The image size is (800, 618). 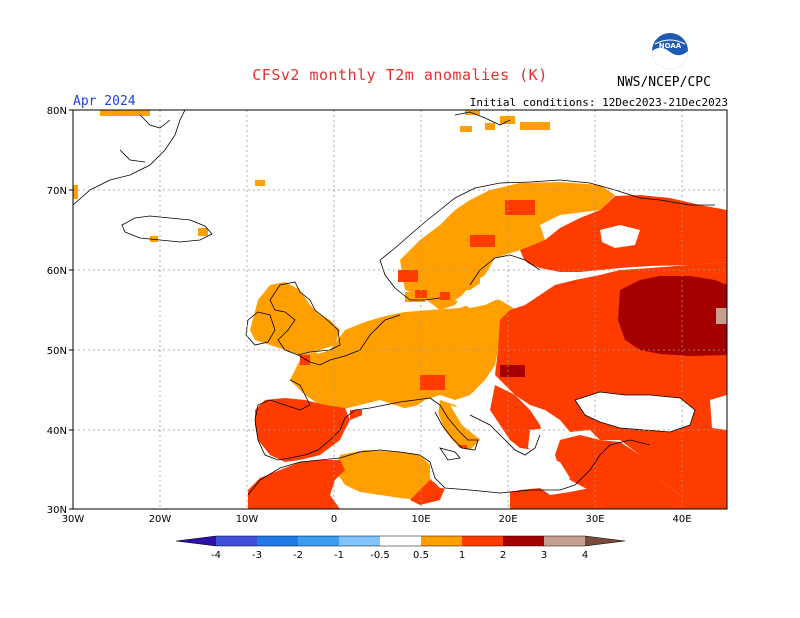 What do you see at coordinates (57, 431) in the screenshot?
I see `lat-label: 40N` at bounding box center [57, 431].